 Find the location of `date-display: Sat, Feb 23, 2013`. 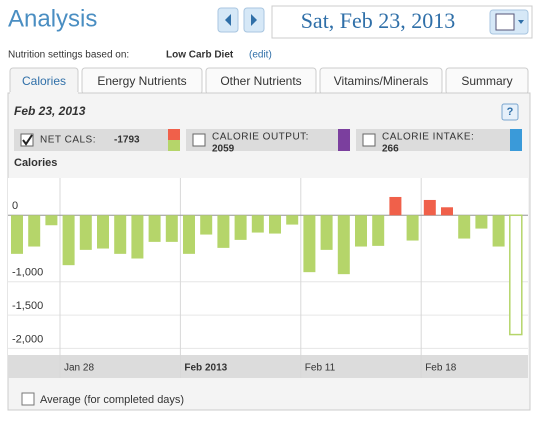

date-display: Sat, Feb 23, 2013 is located at coordinates (378, 20).